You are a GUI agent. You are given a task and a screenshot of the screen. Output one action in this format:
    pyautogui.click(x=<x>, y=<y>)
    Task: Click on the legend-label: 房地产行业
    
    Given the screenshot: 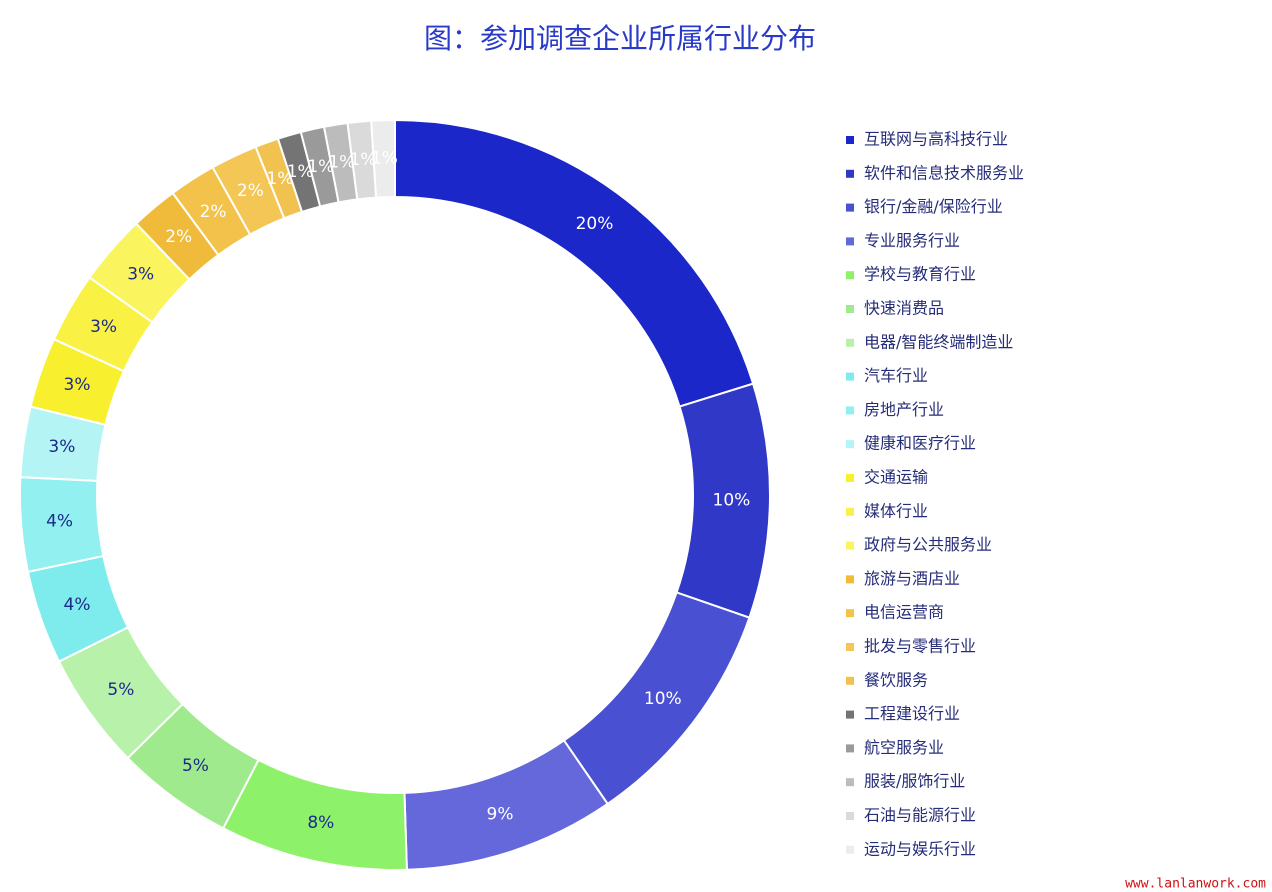 What is the action you would take?
    pyautogui.click(x=904, y=409)
    